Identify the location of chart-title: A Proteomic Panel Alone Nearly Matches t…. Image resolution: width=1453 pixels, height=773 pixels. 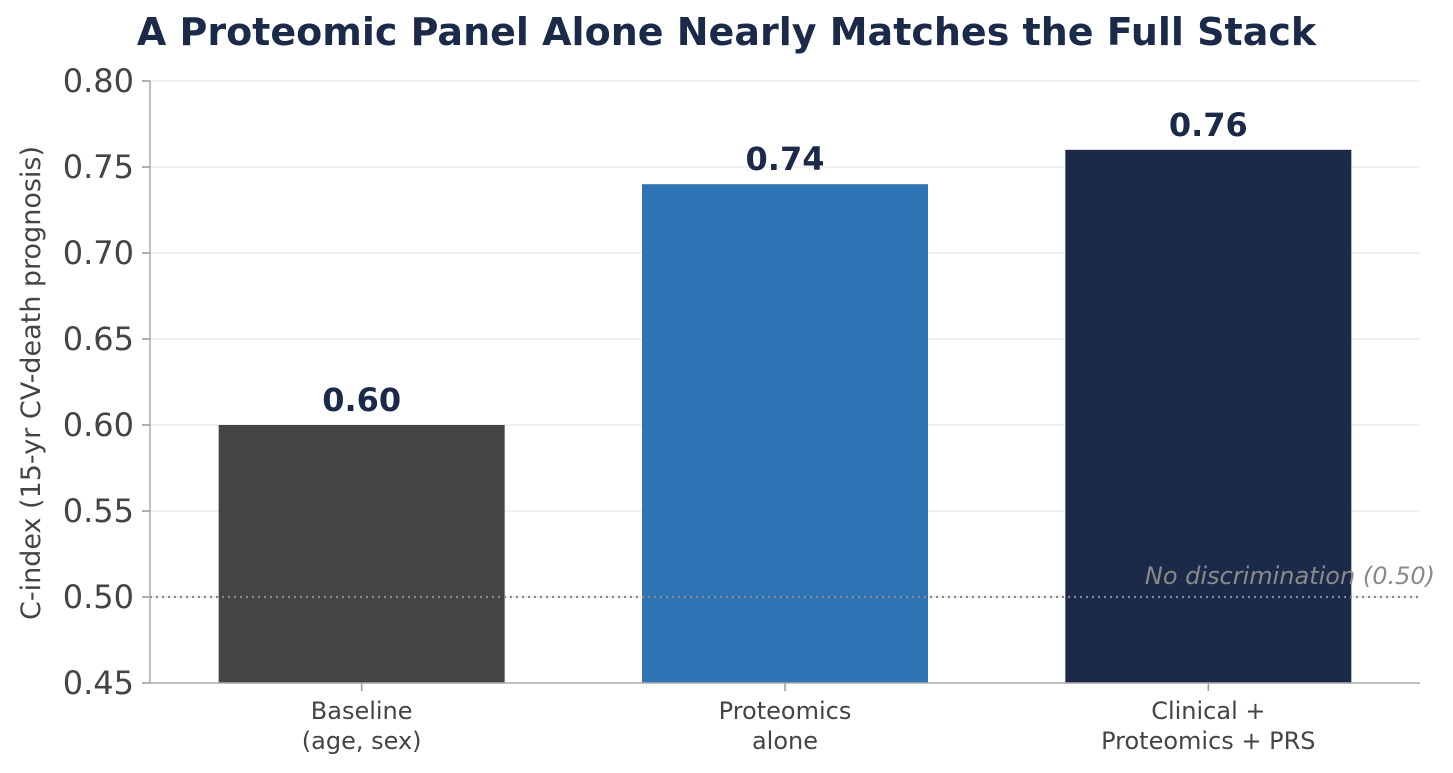
(726, 32).